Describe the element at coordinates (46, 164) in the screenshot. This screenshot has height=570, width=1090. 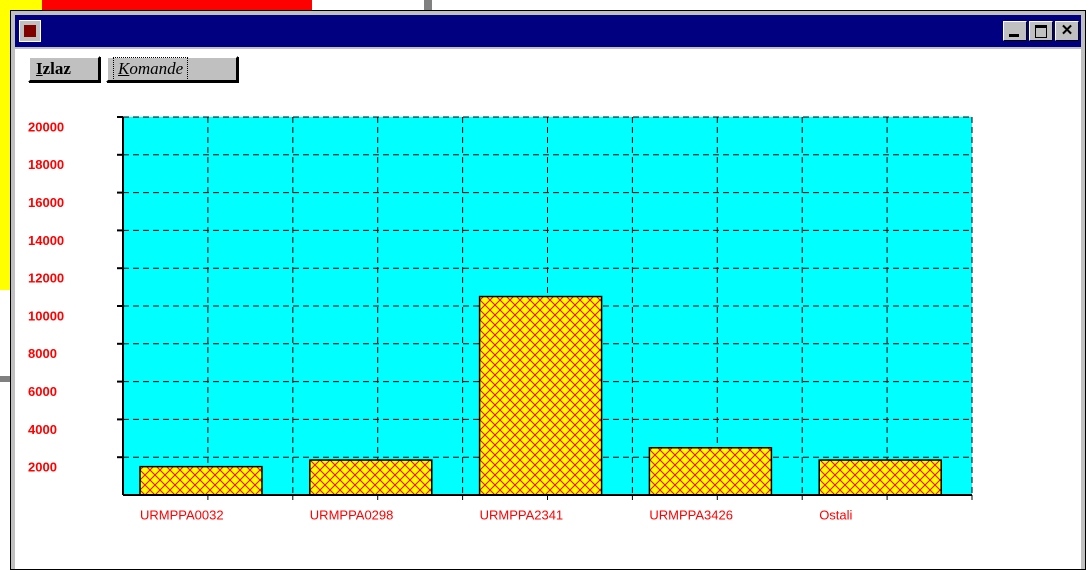
I see `y-tick-label: 18000` at that location.